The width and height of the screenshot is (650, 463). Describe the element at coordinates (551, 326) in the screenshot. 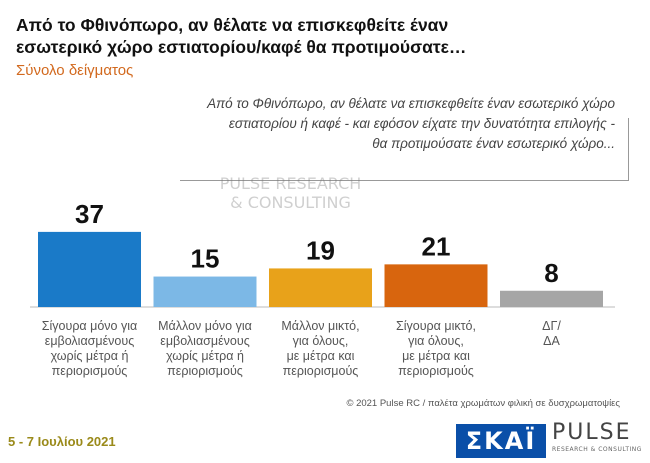

I see `category-label-line: ΔΓ/` at that location.